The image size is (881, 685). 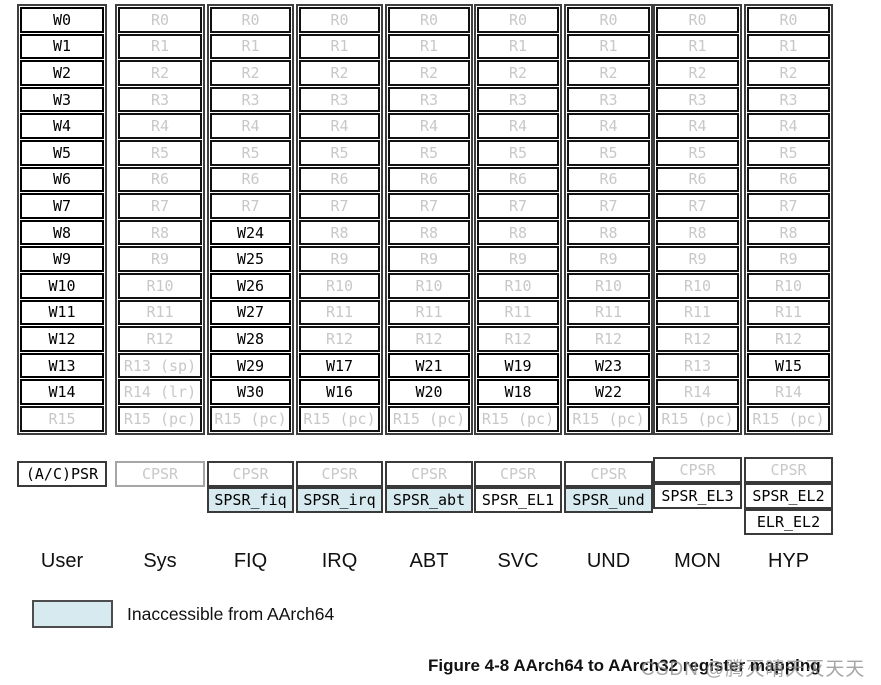 I want to click on register-cell-mon-4: R4, so click(x=697, y=126).